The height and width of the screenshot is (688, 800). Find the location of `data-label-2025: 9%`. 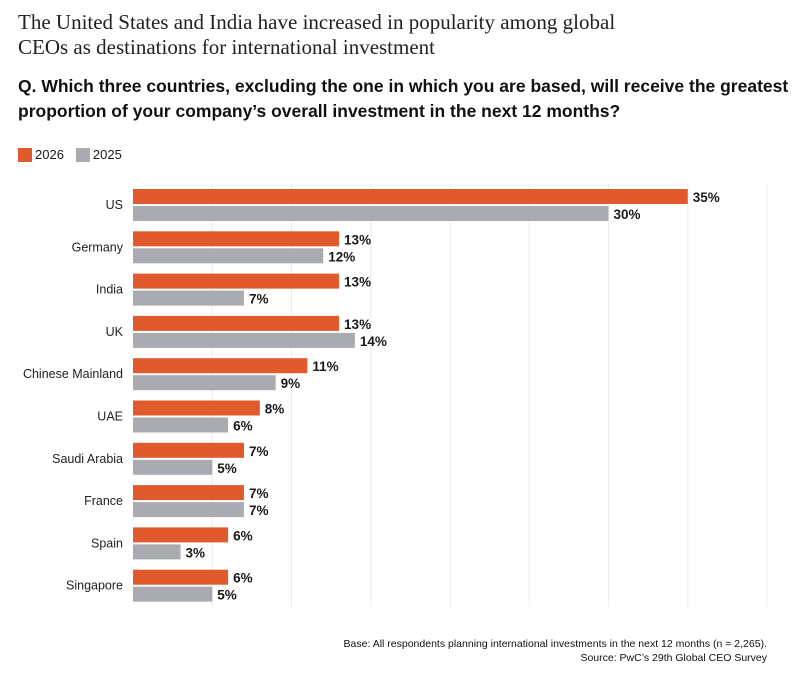

data-label-2025: 9% is located at coordinates (291, 383).